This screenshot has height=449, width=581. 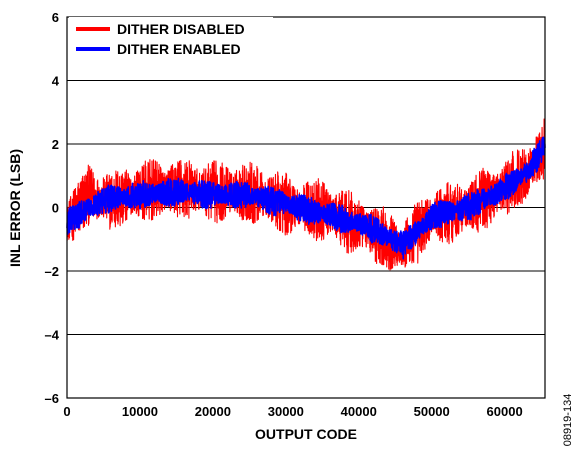 What do you see at coordinates (568, 420) in the screenshot?
I see `figure-id: 08919-134` at bounding box center [568, 420].